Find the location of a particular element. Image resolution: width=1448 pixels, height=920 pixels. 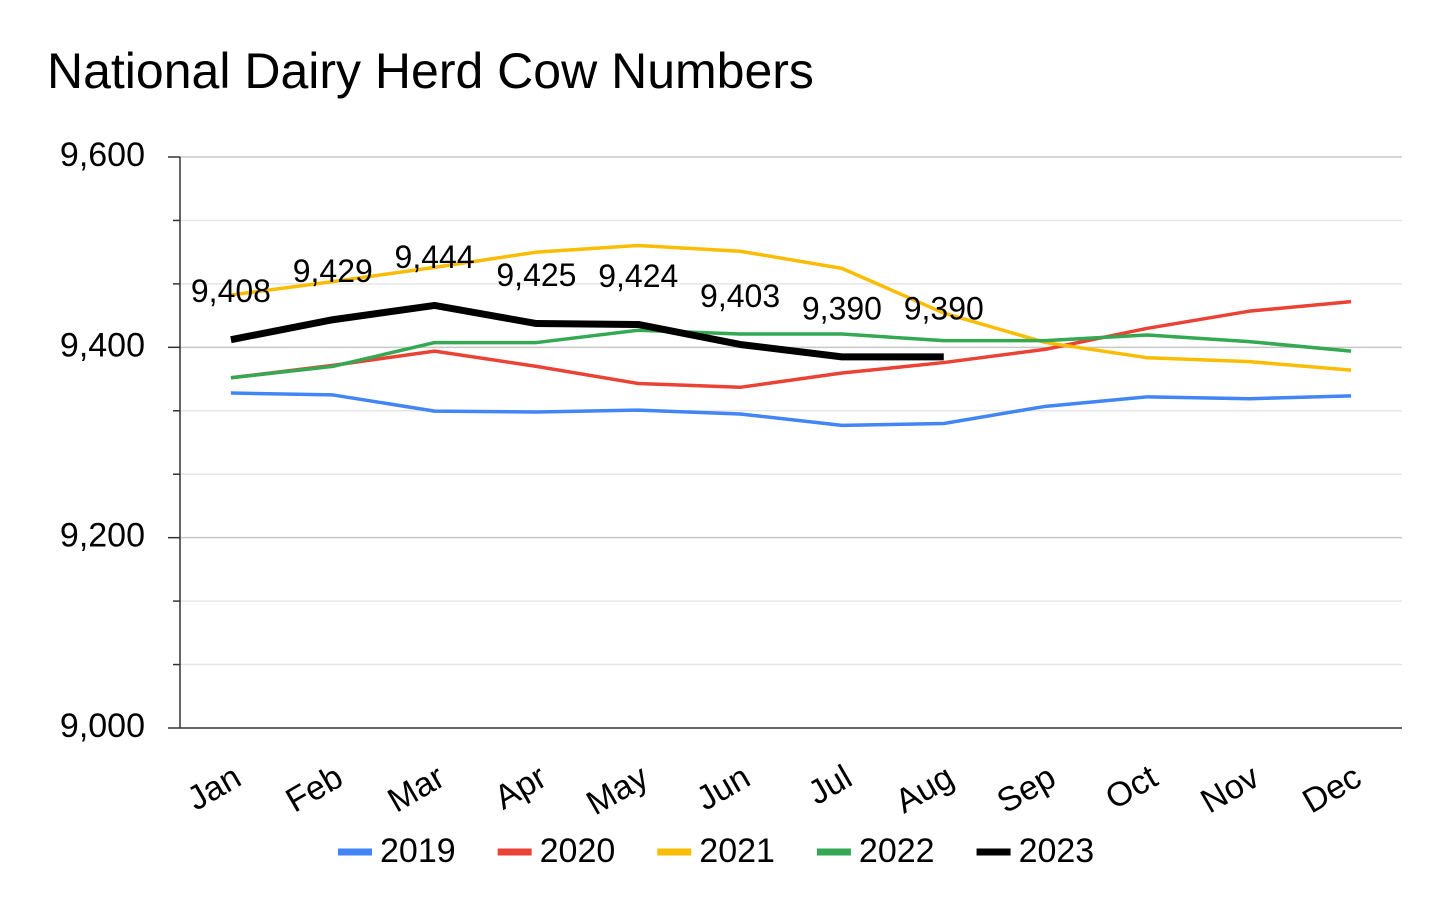

data-label: 9,408 is located at coordinates (231, 291).